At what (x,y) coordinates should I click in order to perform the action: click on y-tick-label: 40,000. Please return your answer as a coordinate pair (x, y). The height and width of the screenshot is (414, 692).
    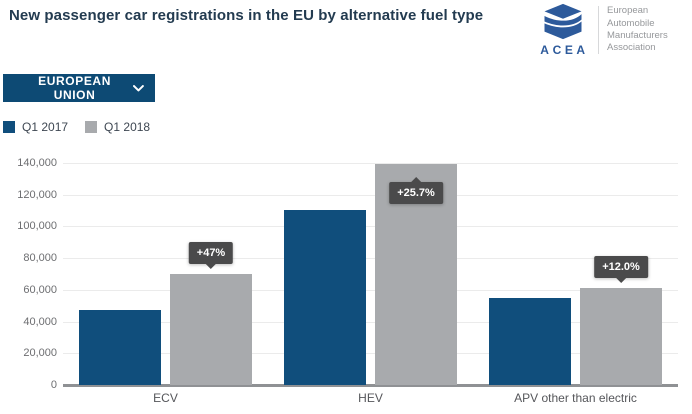
    Looking at the image, I should click on (40, 321).